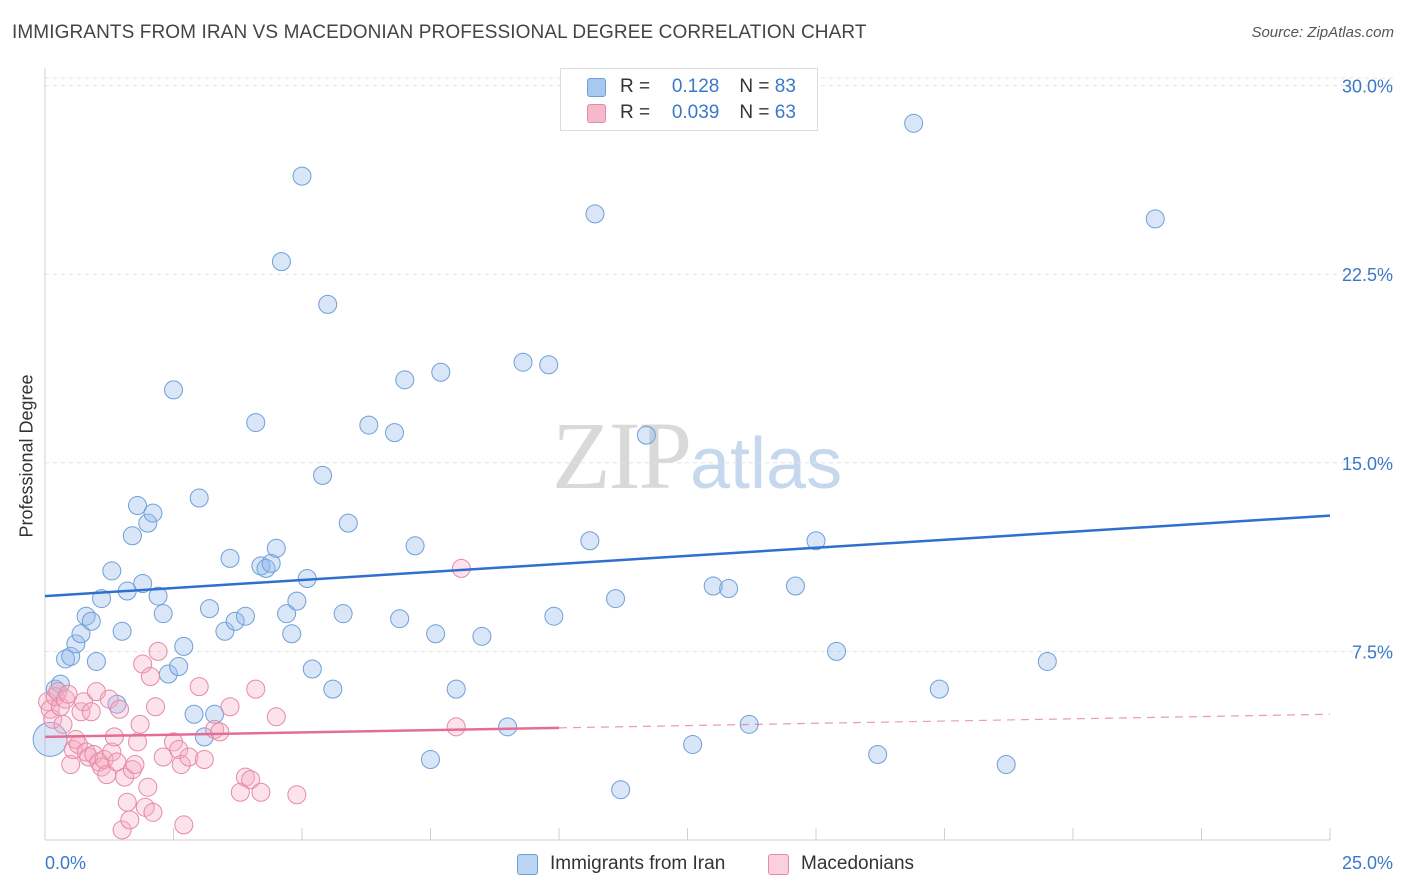 The width and height of the screenshot is (1406, 892). I want to click on series-legend: Immigrants from Iran Macedonians, so click(703, 864).